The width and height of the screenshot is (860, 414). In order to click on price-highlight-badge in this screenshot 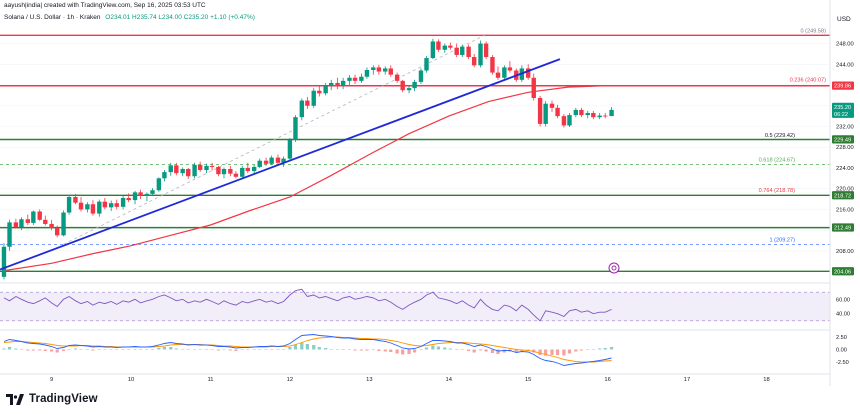, I will do `click(843, 85)`.